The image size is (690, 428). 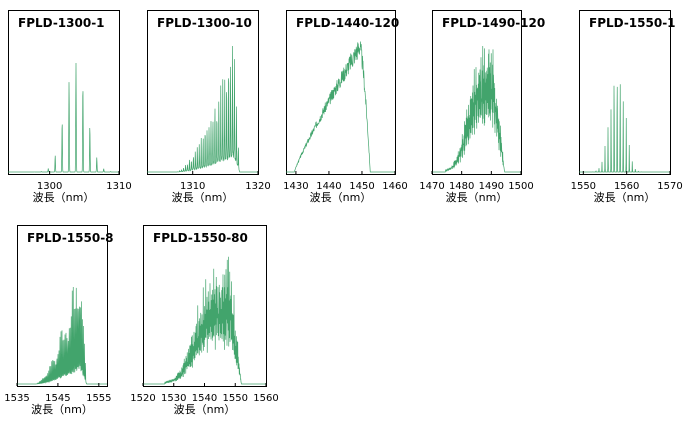 What do you see at coordinates (394, 186) in the screenshot?
I see `x-tick-label: 1460` at bounding box center [394, 186].